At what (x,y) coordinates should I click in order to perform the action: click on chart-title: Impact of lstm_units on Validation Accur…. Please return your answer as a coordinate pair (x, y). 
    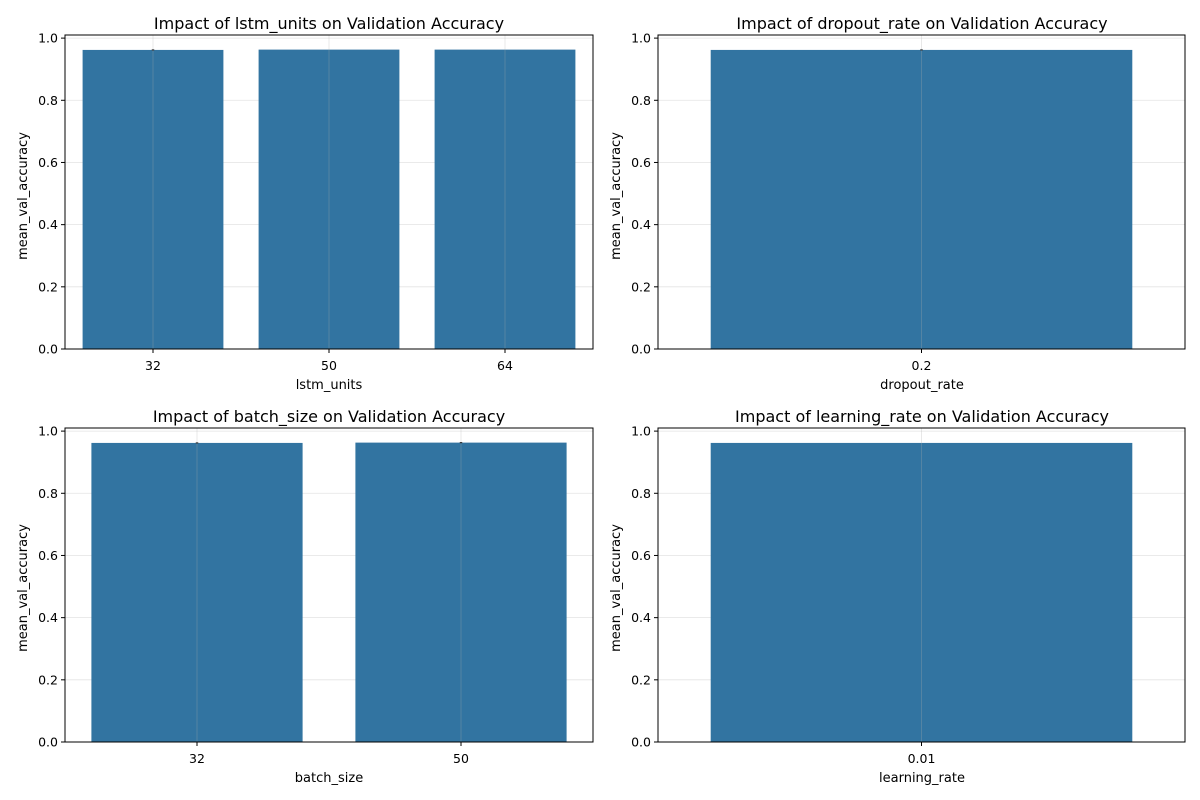
    Looking at the image, I should click on (329, 24).